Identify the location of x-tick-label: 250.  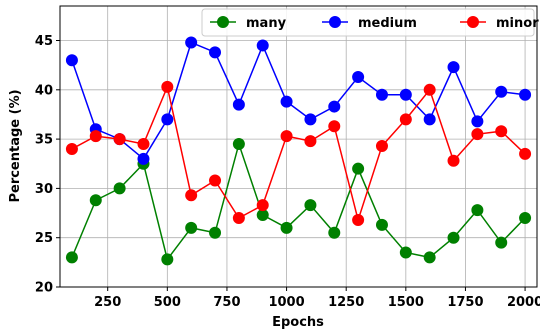
(107, 302).